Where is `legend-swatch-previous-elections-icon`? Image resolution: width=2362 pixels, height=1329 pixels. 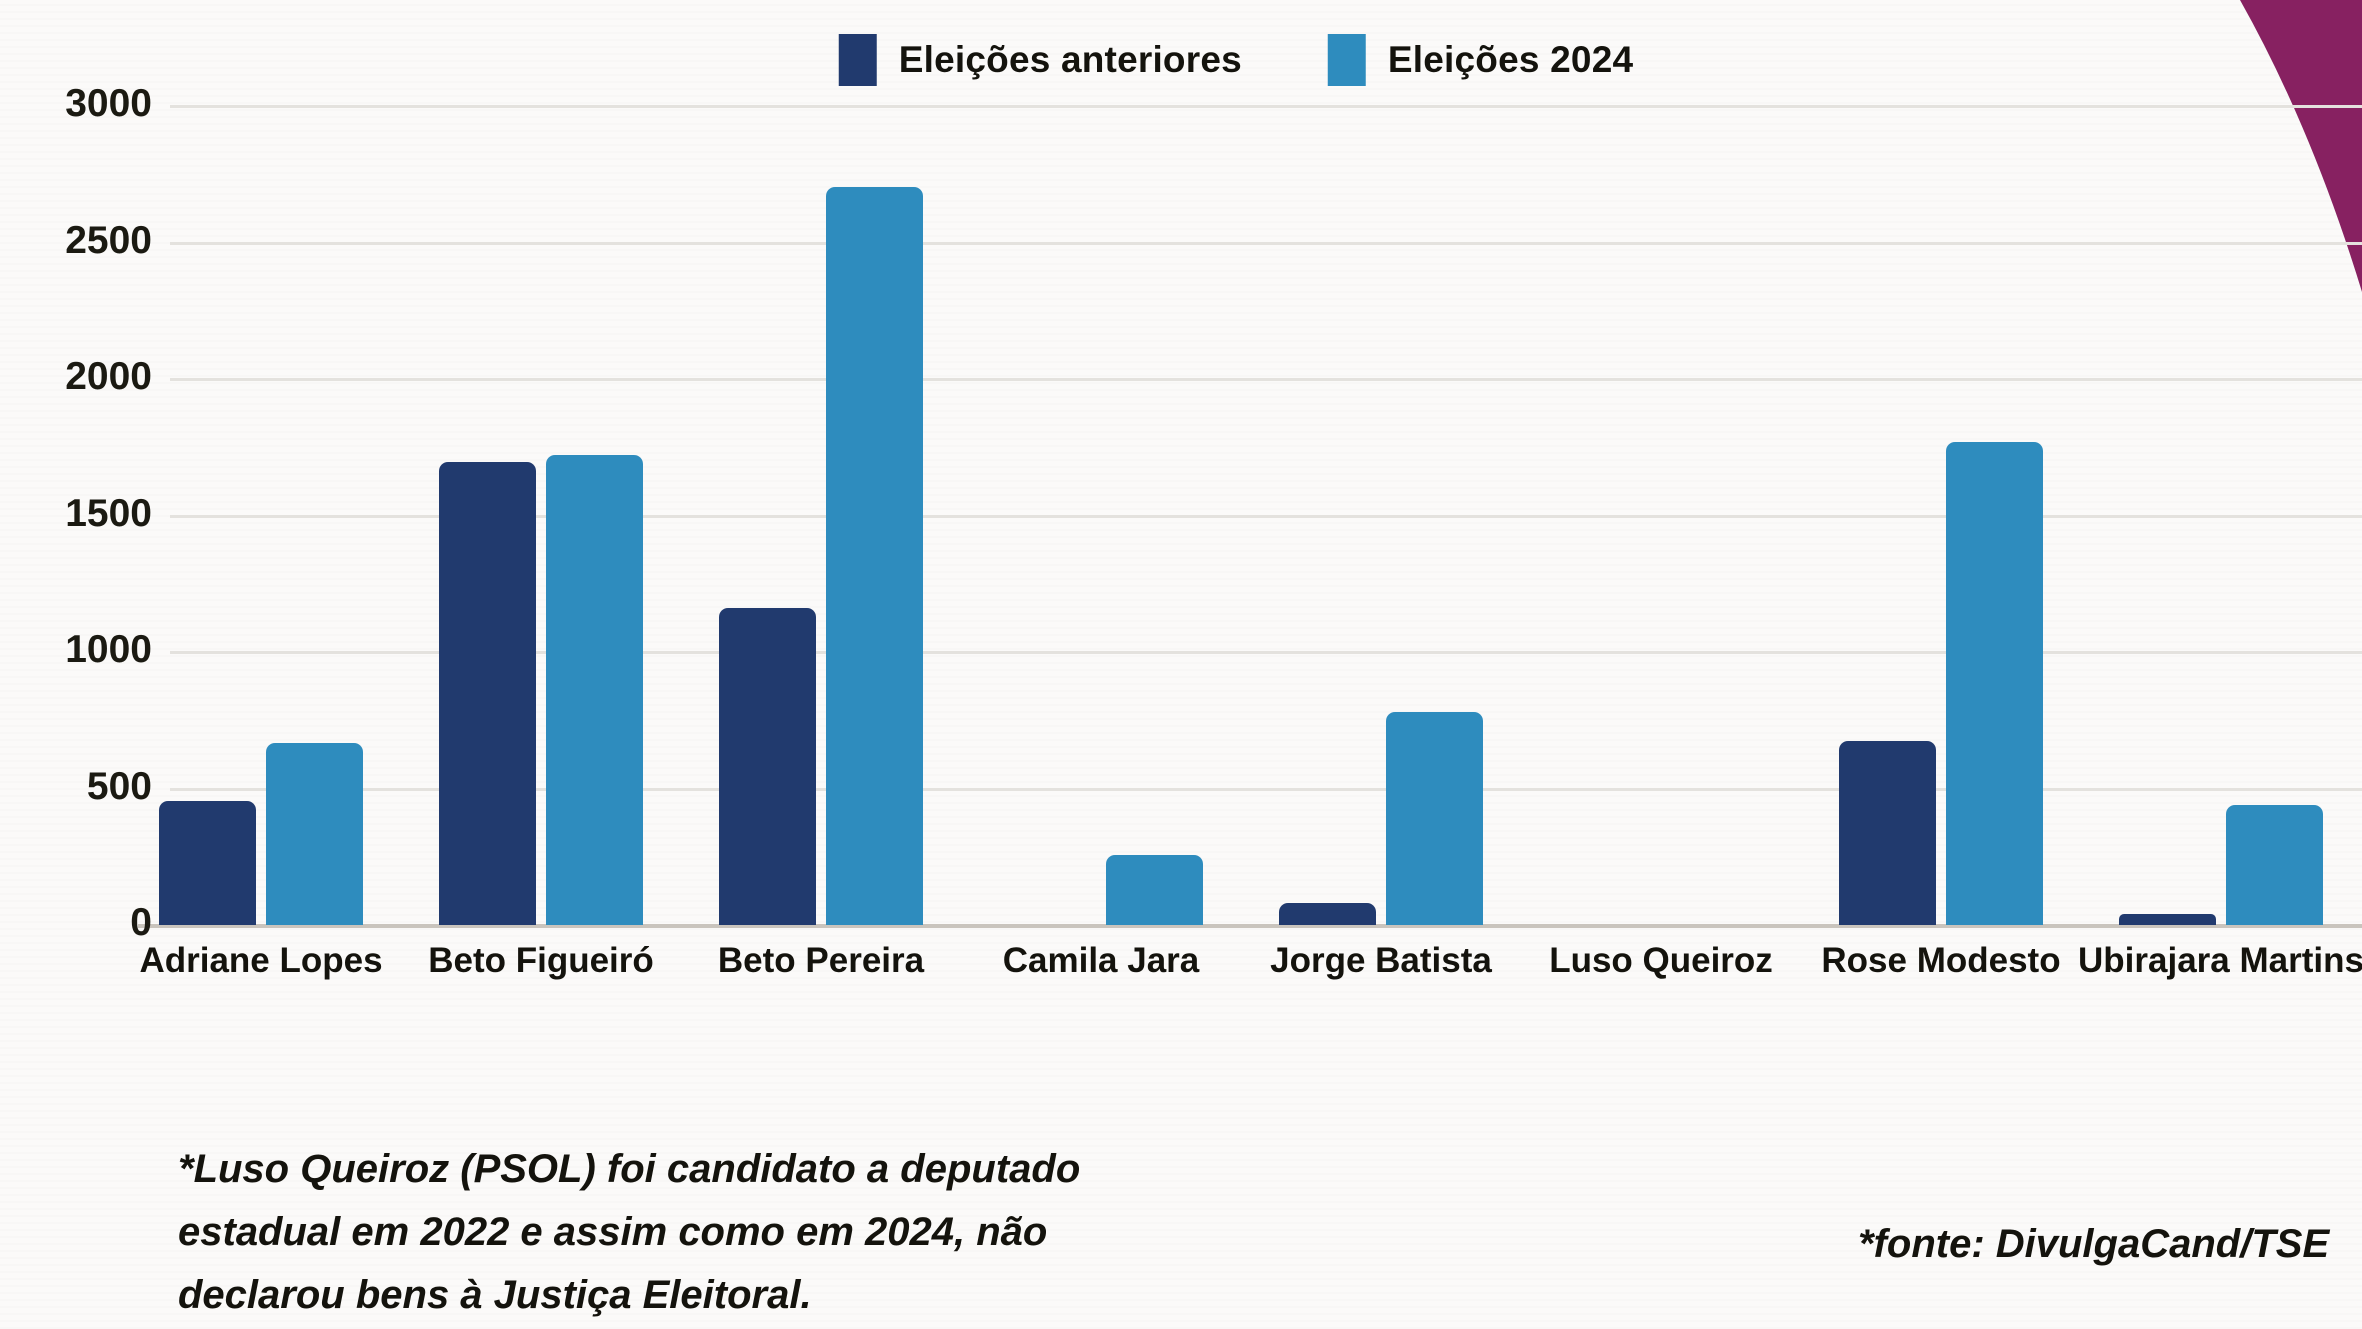
legend-swatch-previous-elections-icon is located at coordinates (857, 60).